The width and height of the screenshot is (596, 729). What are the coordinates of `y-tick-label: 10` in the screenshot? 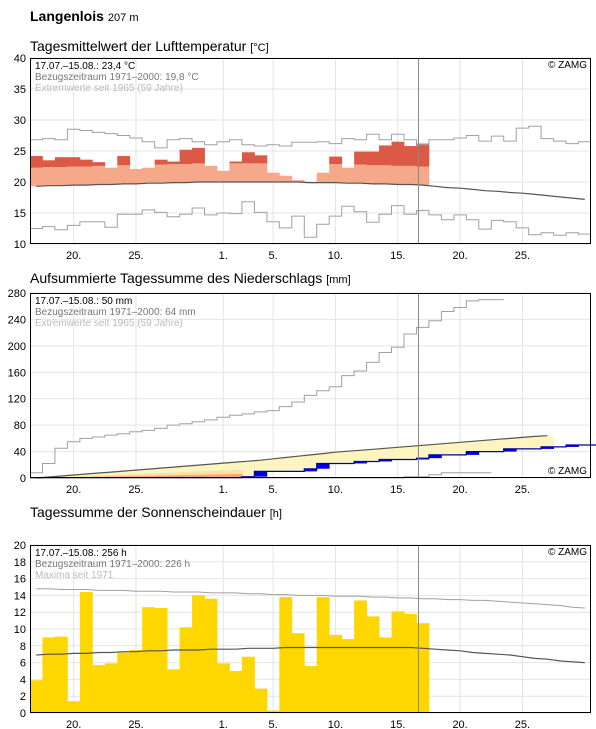 It's located at (20, 245).